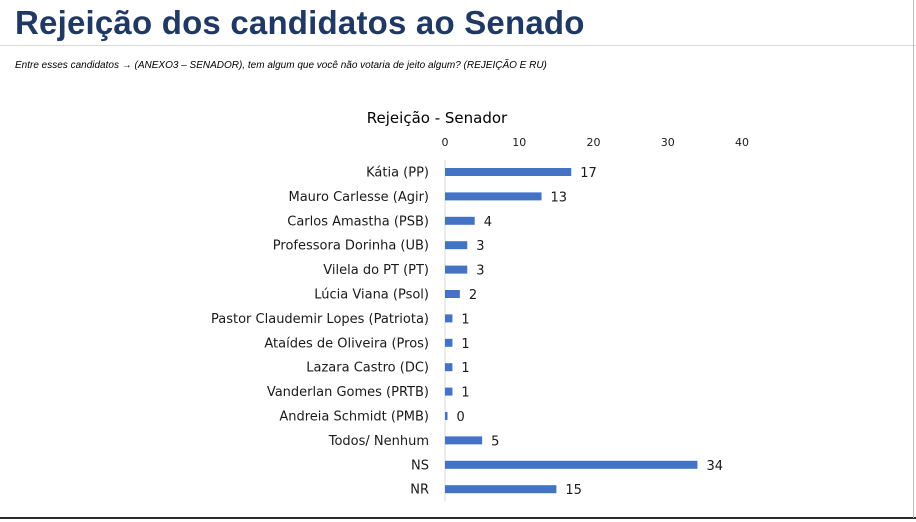 Image resolution: width=916 pixels, height=522 pixels. I want to click on x-tick-label: 20, so click(594, 142).